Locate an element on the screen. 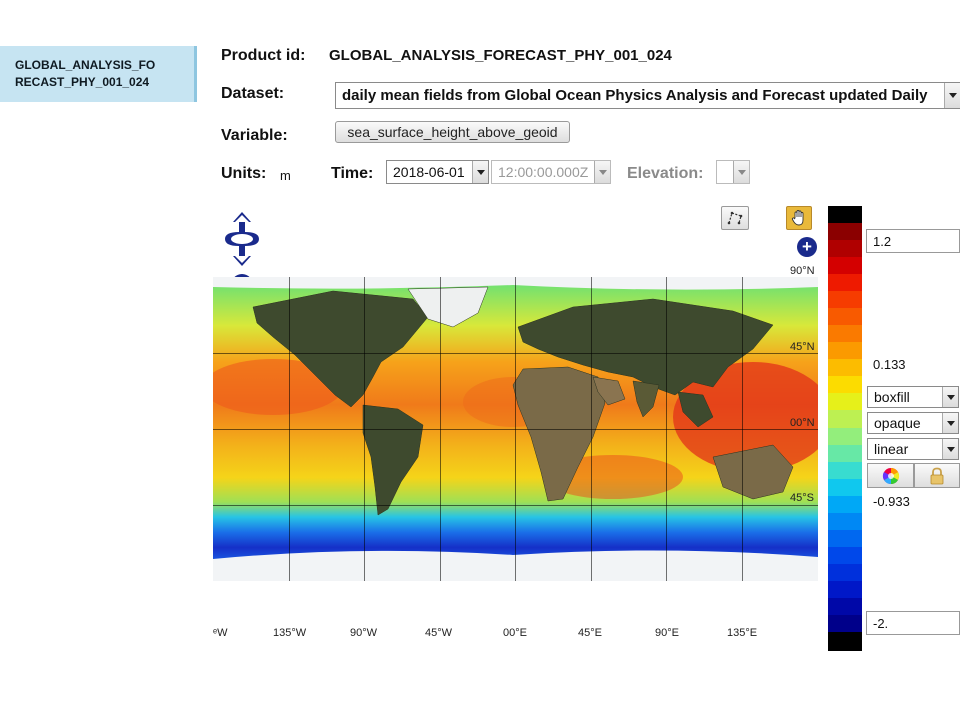 The width and height of the screenshot is (960, 720). style-select: boxfill is located at coordinates (913, 397).